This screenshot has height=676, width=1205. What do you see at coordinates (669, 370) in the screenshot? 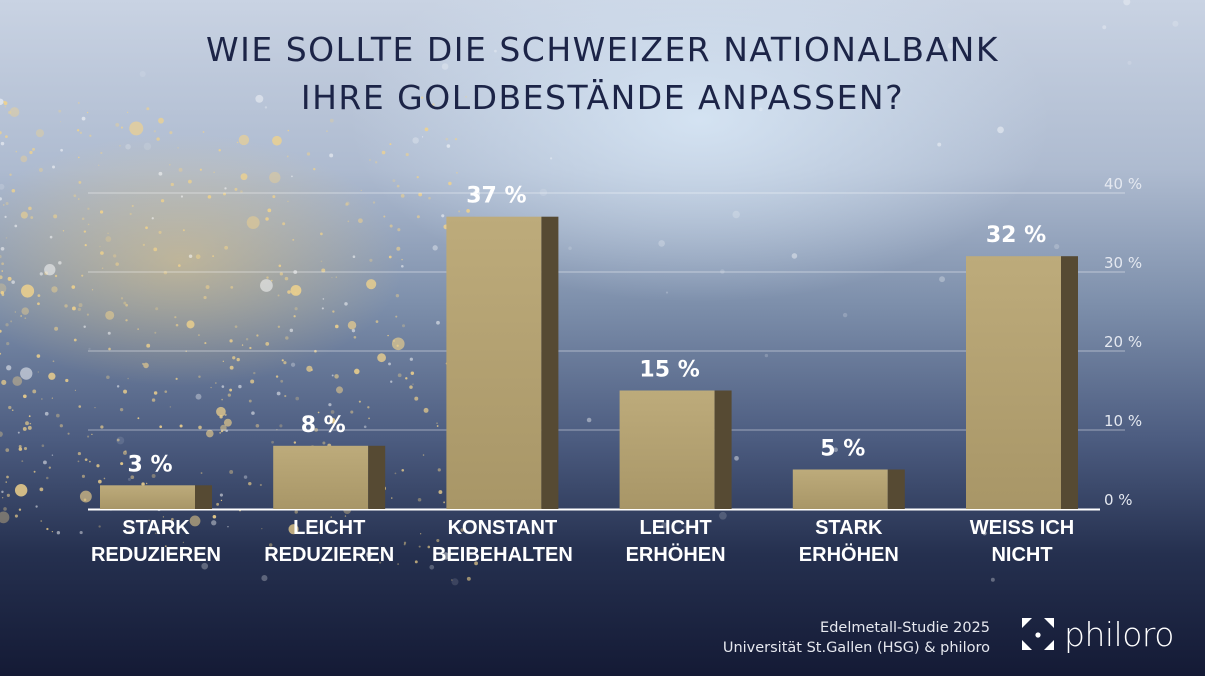
I see `data-label: 15 %` at bounding box center [669, 370].